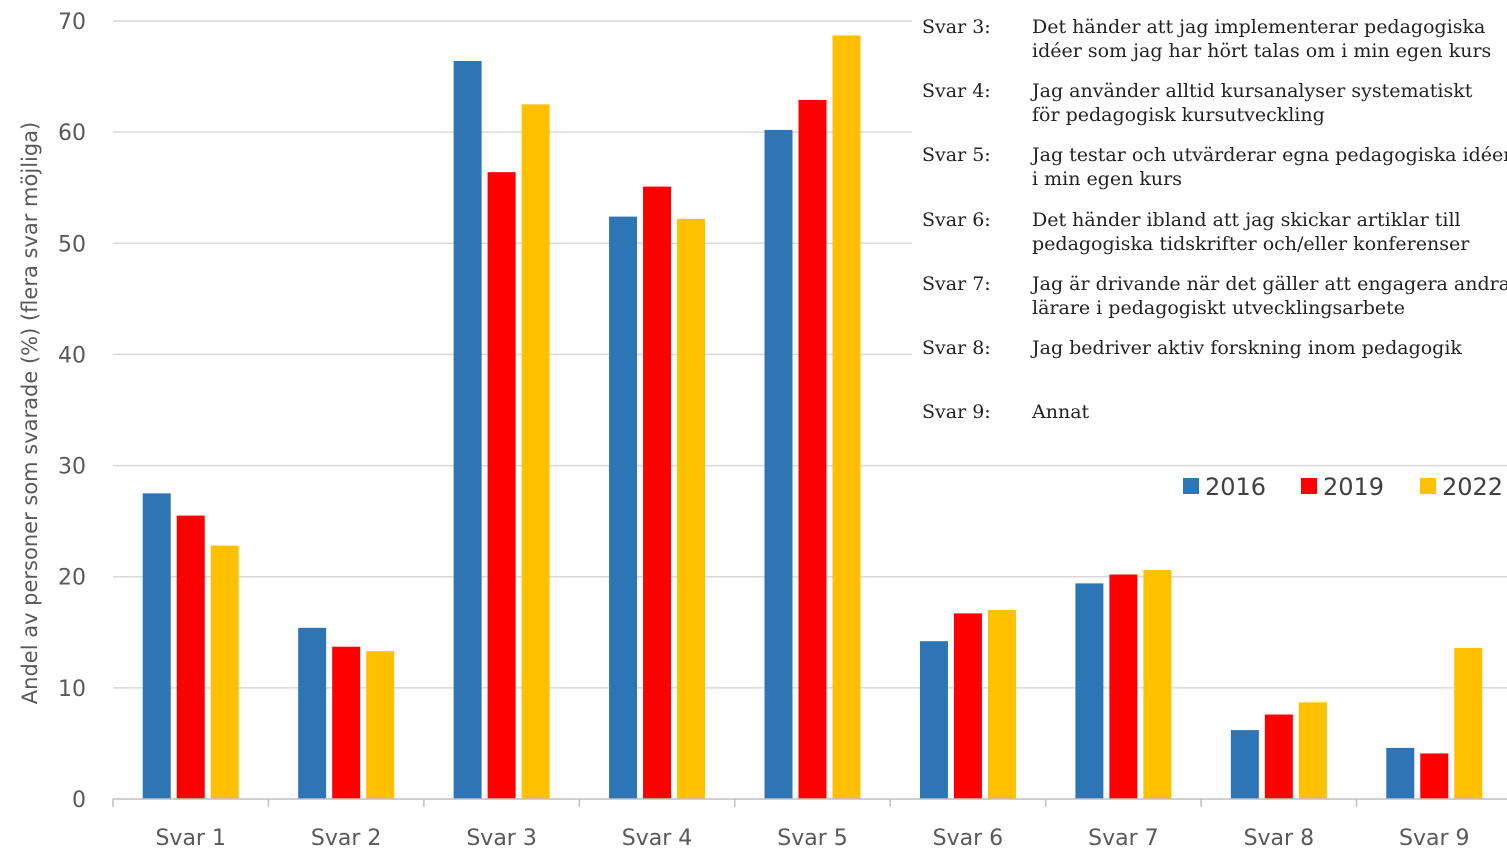 This screenshot has width=1507, height=850. What do you see at coordinates (812, 838) in the screenshot?
I see `x-category-label: Svar 5` at bounding box center [812, 838].